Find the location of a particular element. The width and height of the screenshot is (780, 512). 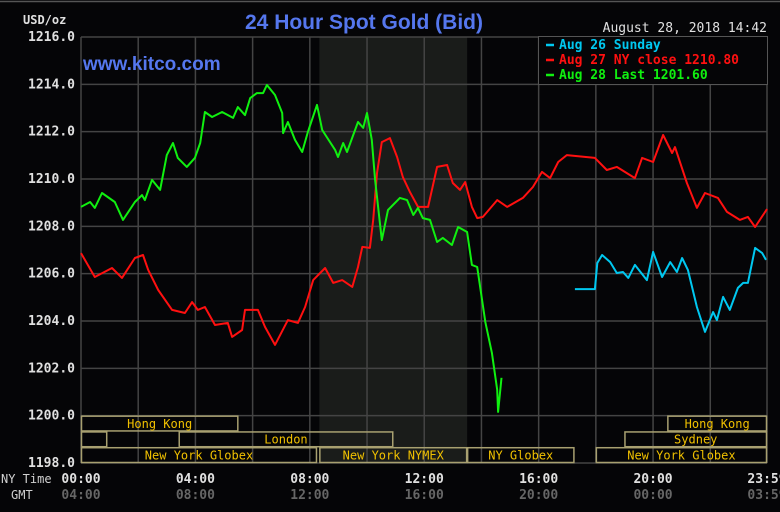

session-label: Sydney is located at coordinates (695, 440).